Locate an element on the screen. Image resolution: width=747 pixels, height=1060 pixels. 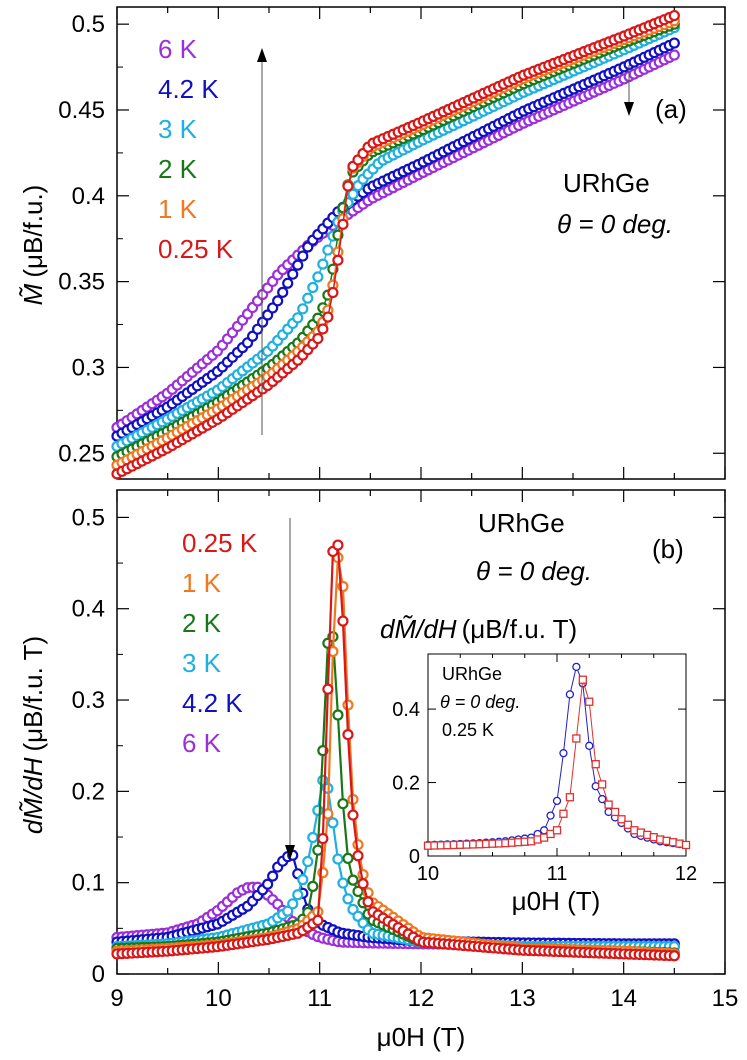
panel-a-ytick-label: 0.45 is located at coordinates (81, 110).